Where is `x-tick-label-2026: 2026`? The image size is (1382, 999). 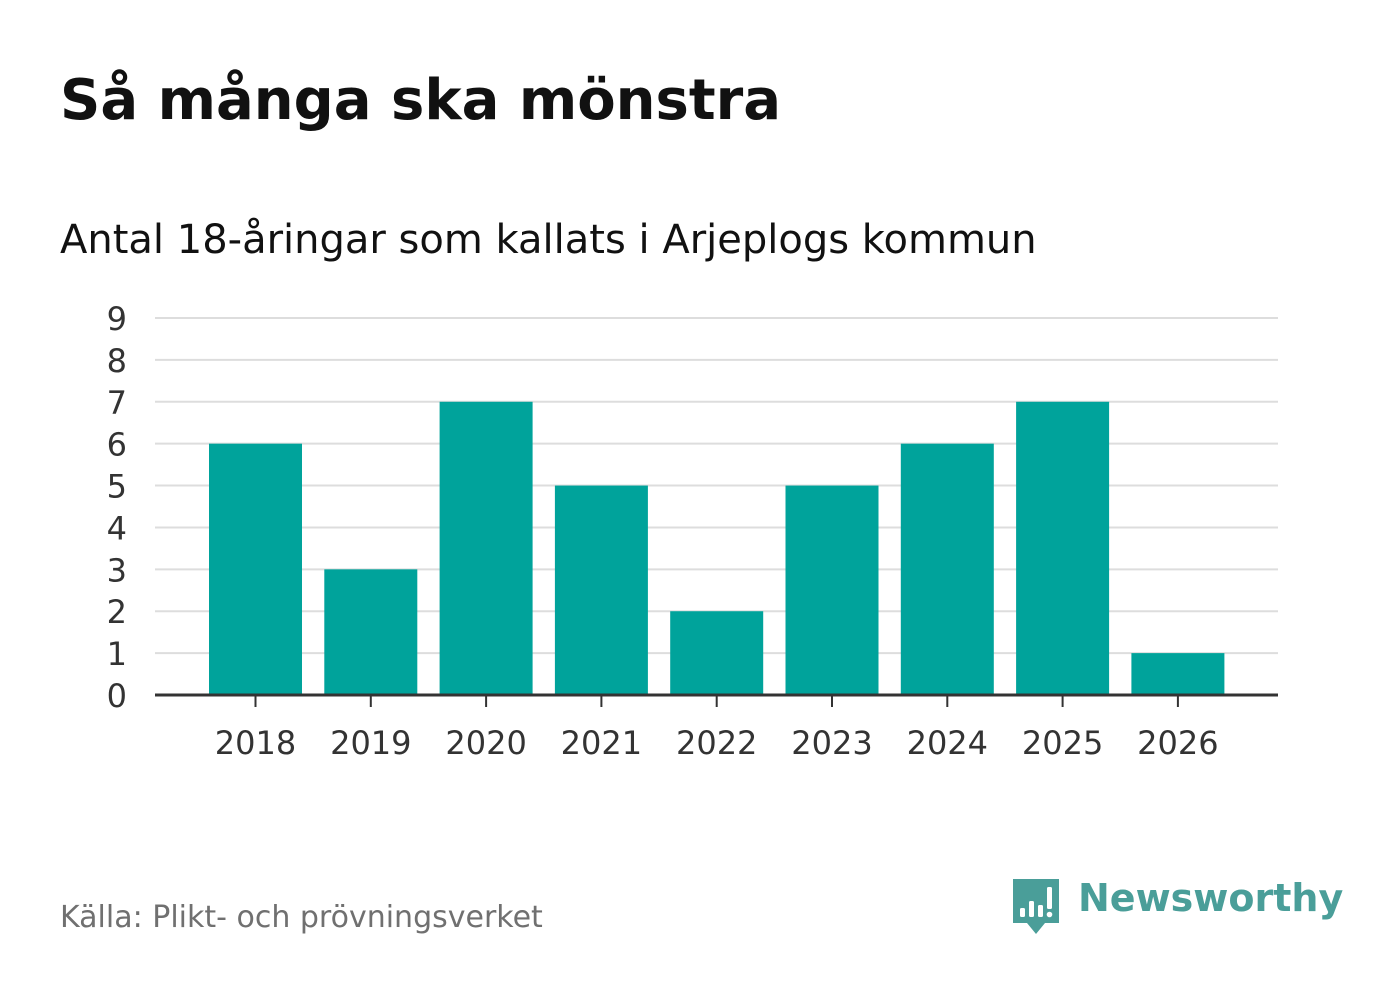 x-tick-label-2026: 2026 is located at coordinates (1177, 743).